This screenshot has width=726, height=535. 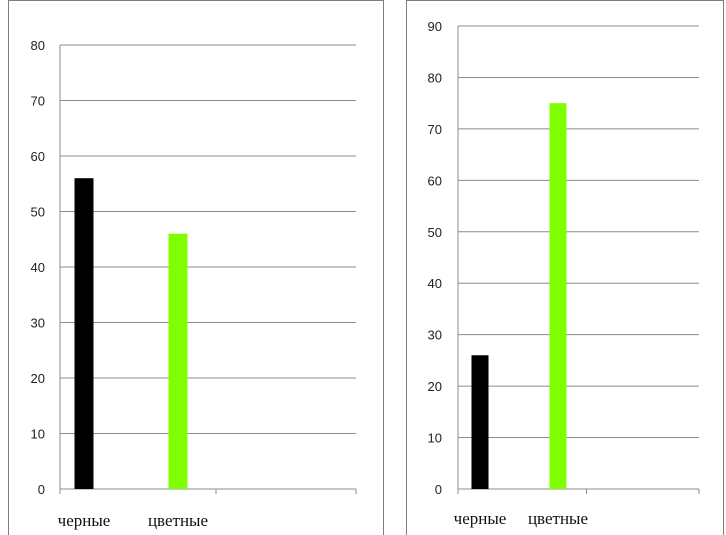 What do you see at coordinates (435, 386) in the screenshot?
I see `right-y-tick-label: 20` at bounding box center [435, 386].